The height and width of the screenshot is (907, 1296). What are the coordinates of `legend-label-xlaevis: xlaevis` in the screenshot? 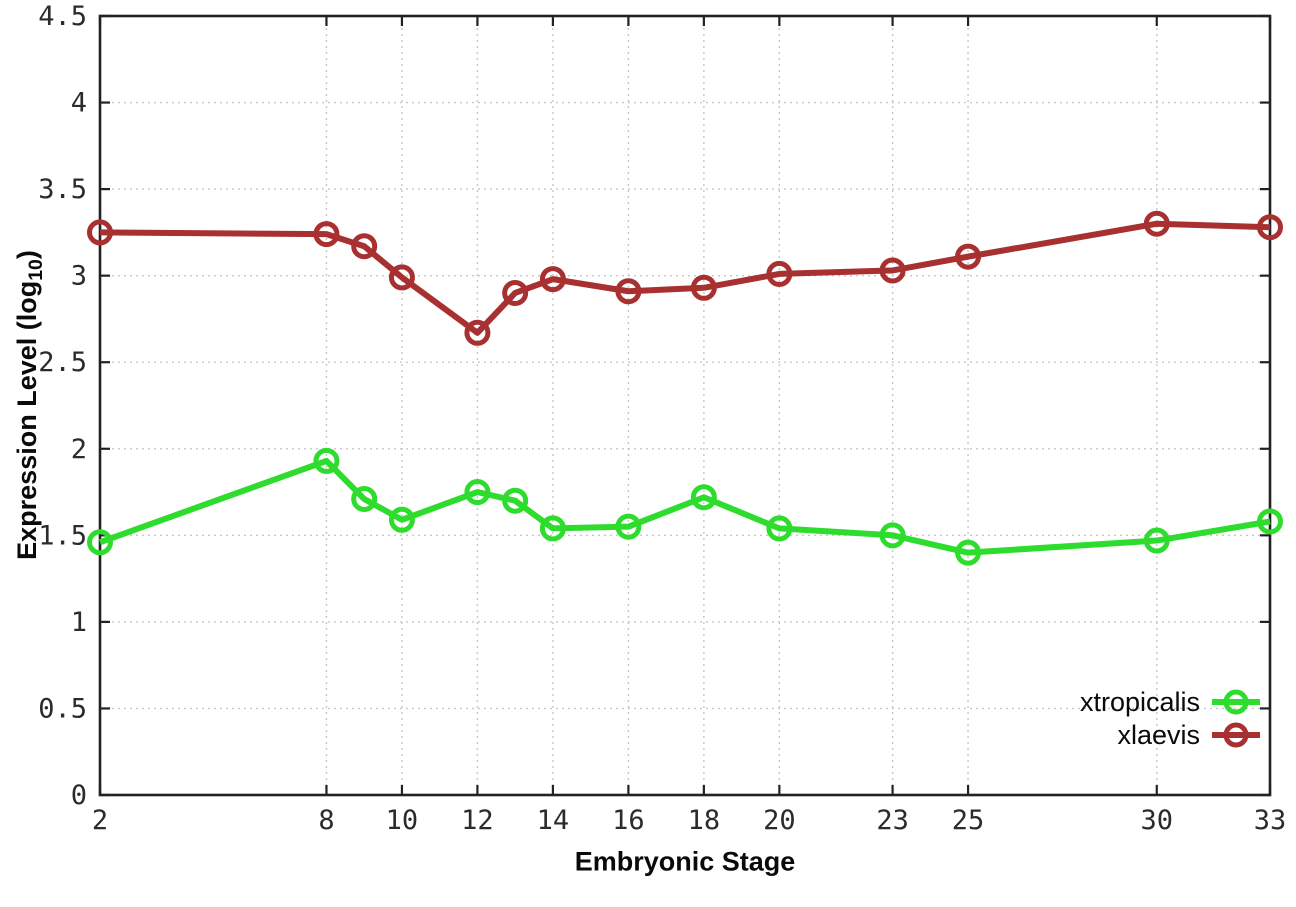 It's located at (1158, 735).